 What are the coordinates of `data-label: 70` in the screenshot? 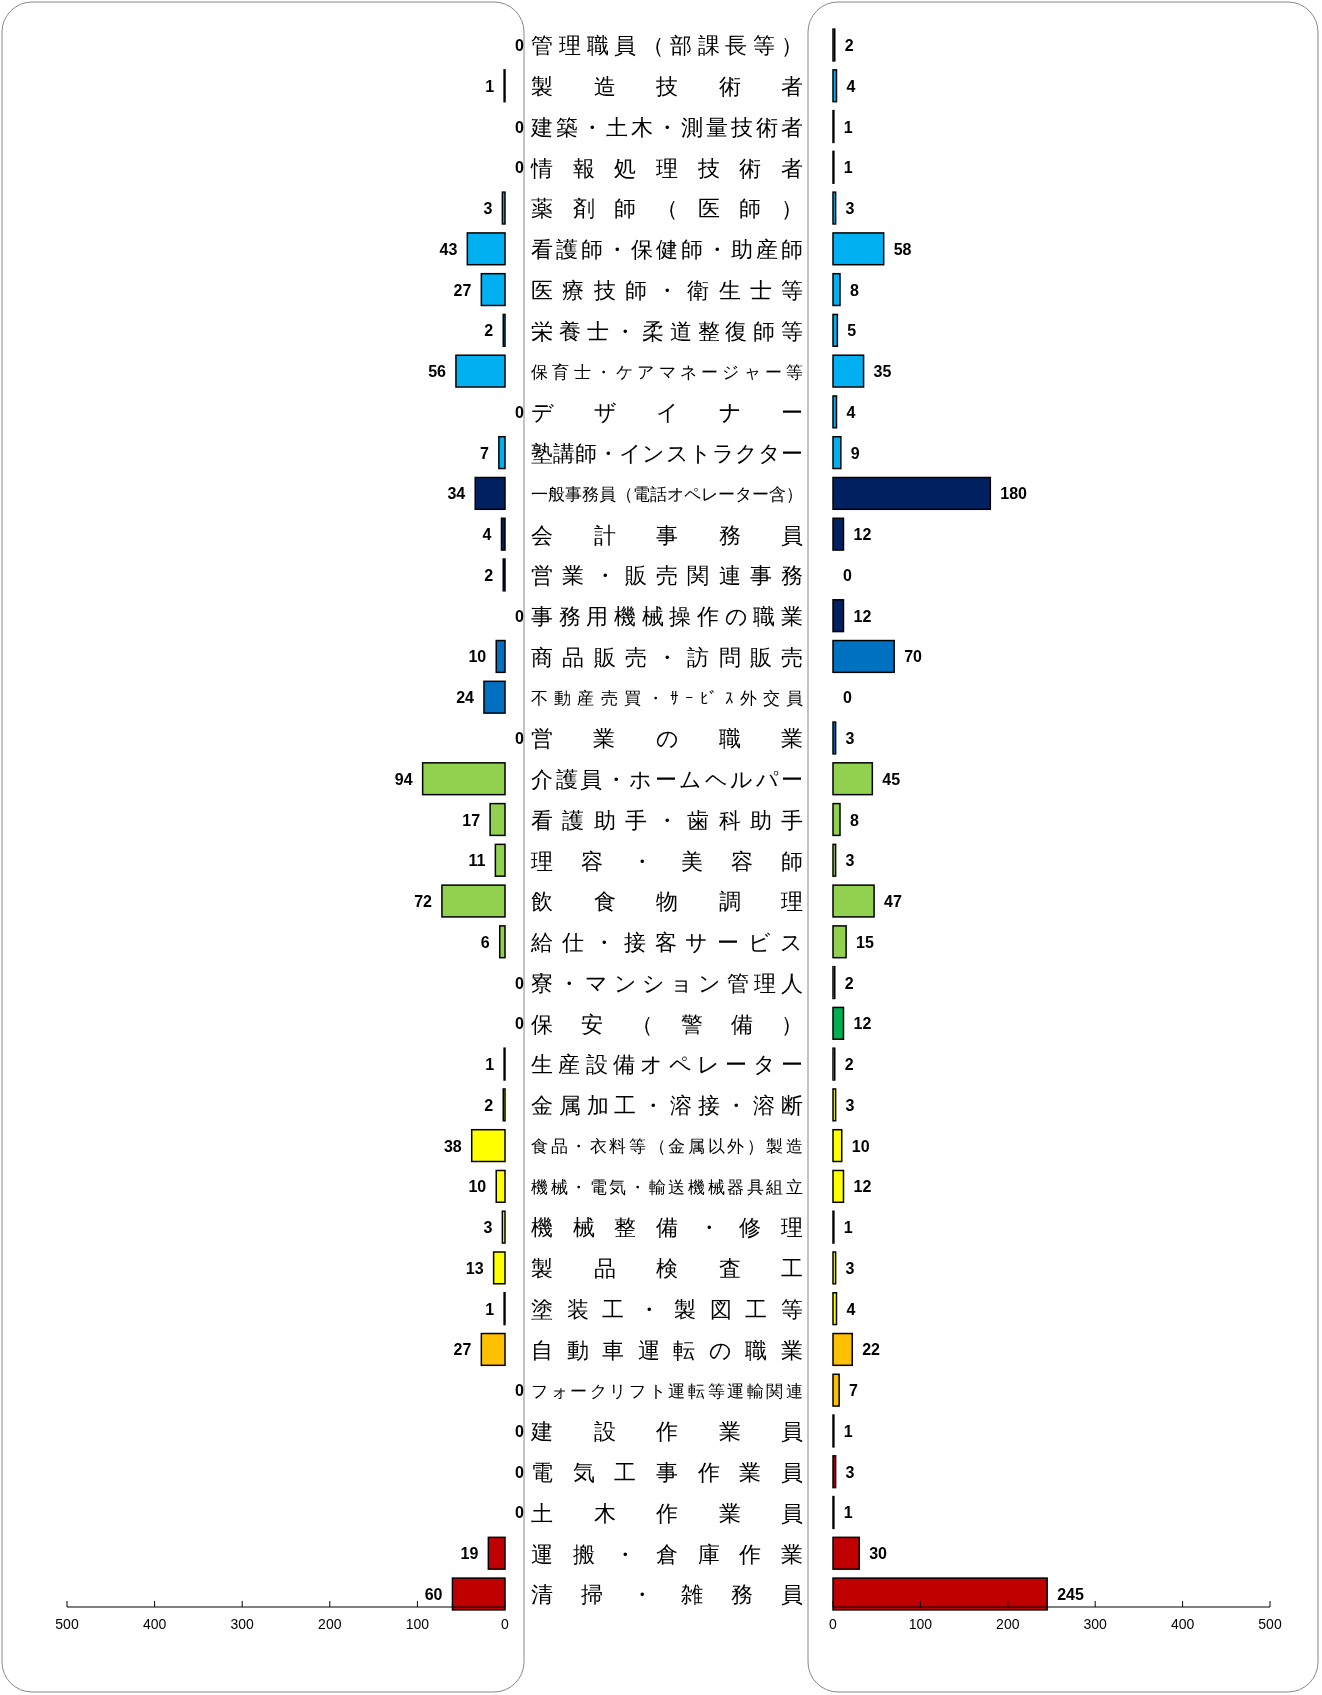 It's located at (913, 657).